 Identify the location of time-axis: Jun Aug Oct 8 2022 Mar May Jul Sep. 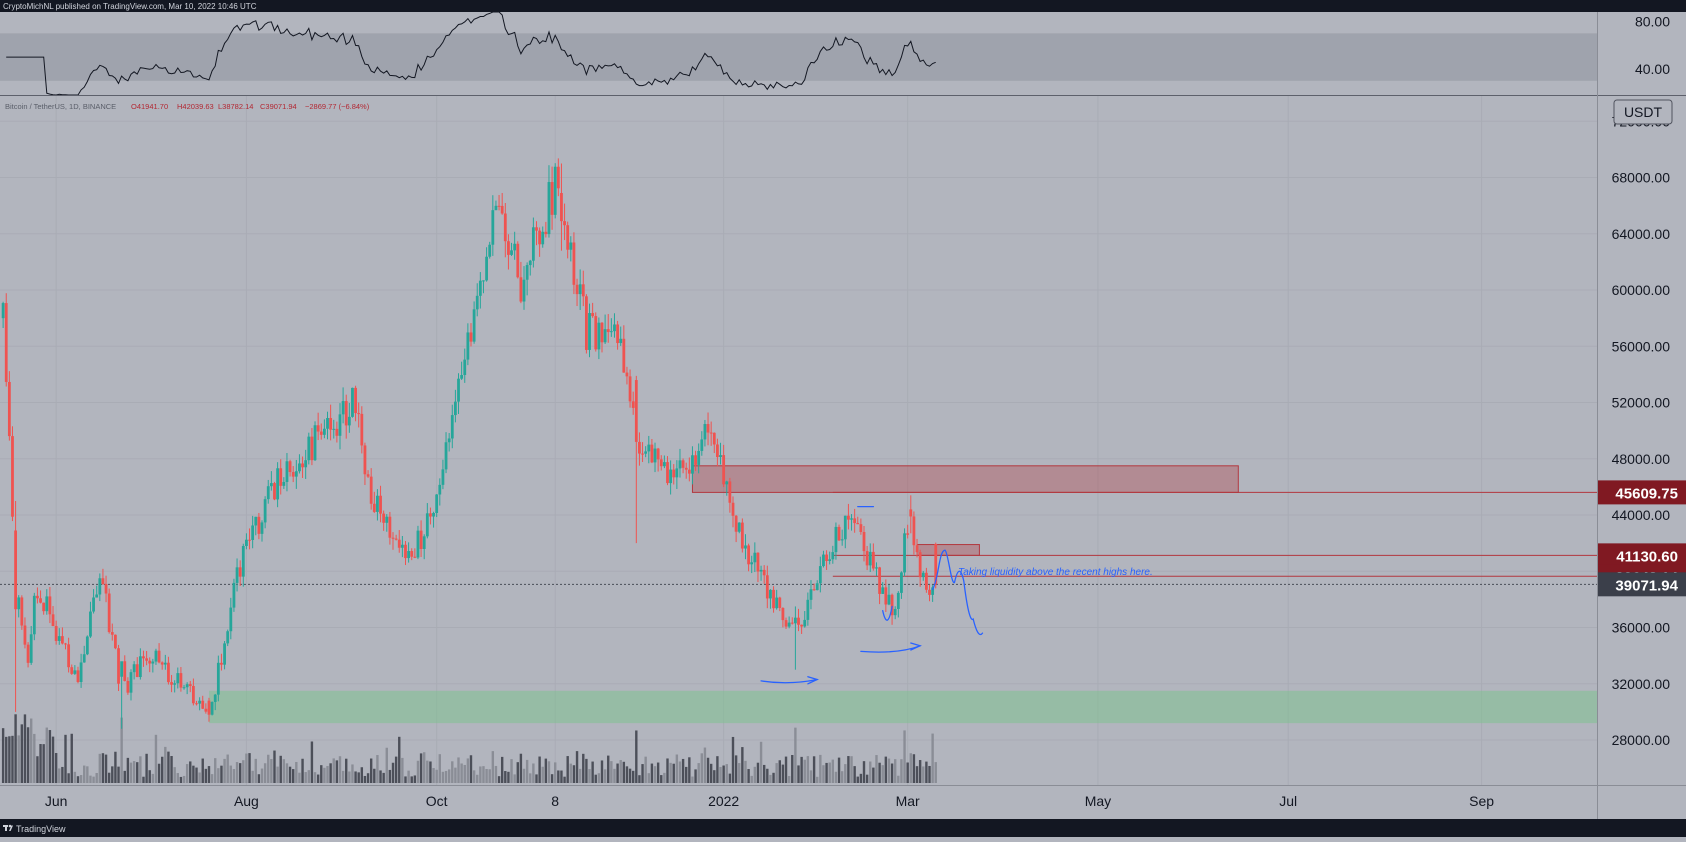
(769, 801).